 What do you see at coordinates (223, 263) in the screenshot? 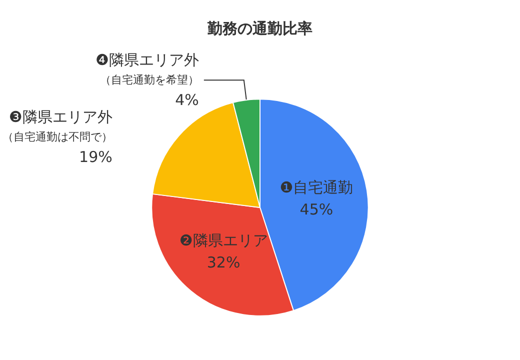
I see `data-label: 32%` at bounding box center [223, 263].